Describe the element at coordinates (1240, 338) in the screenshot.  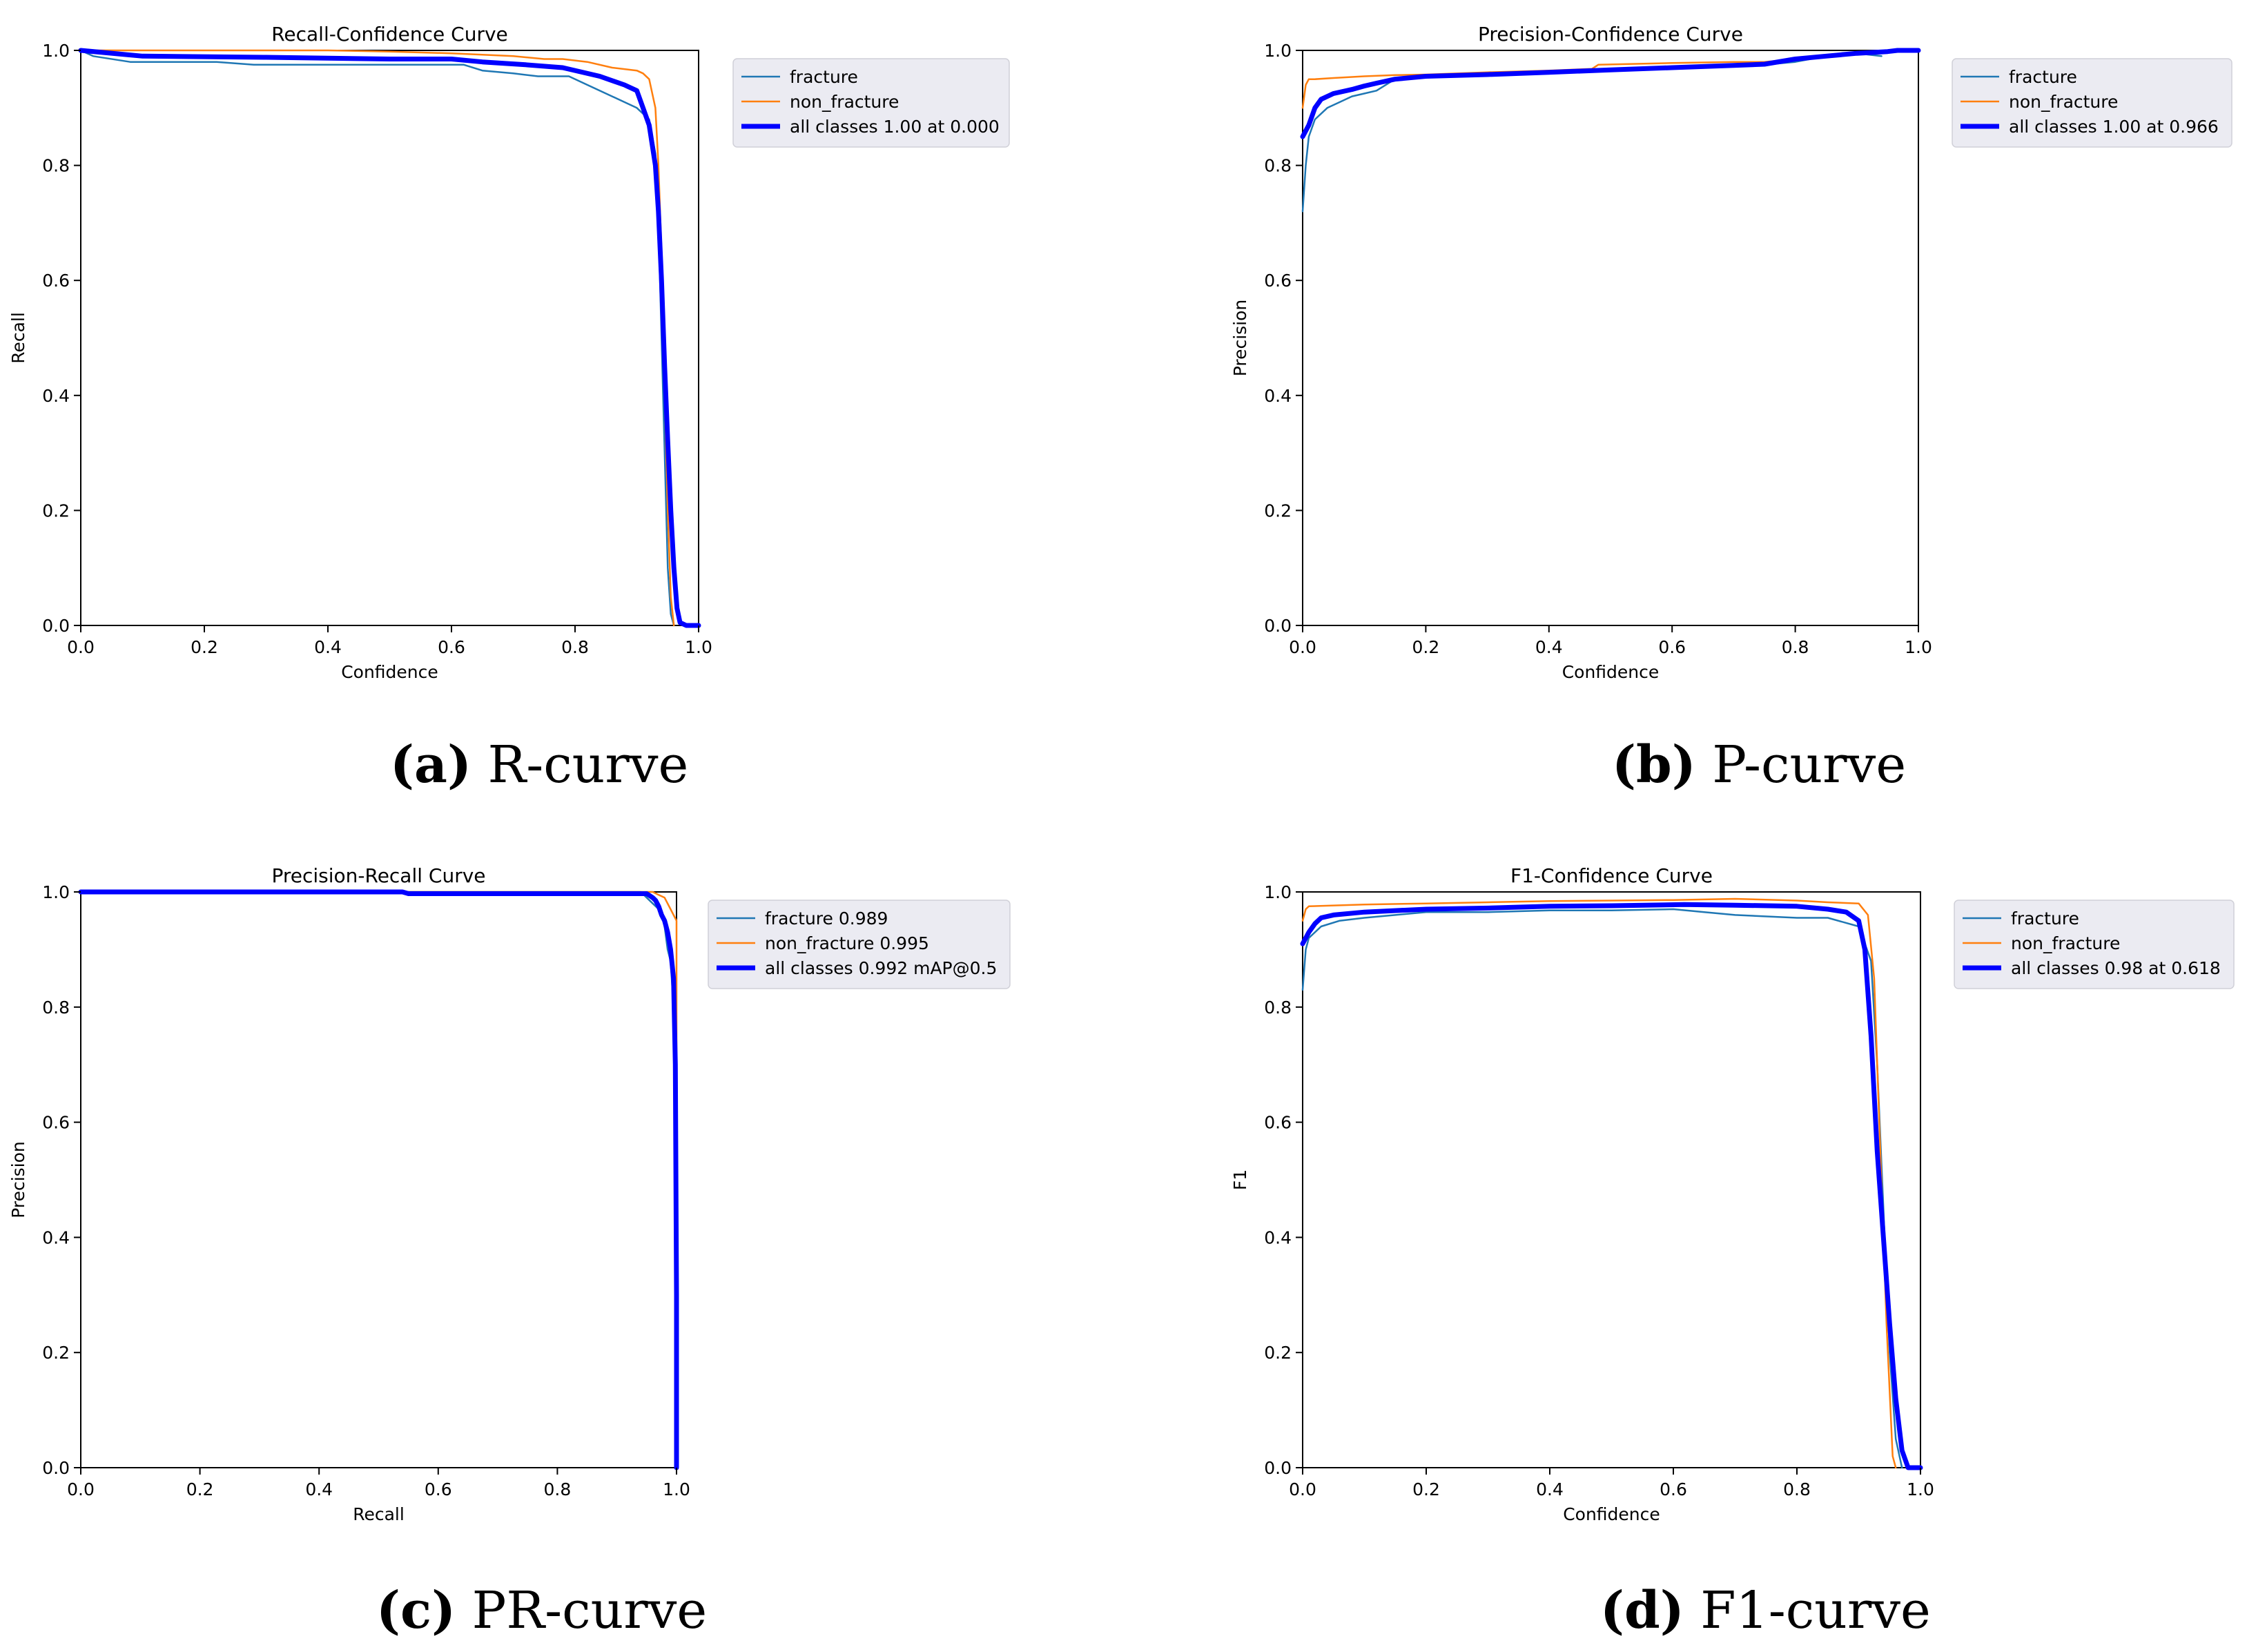
I see `y-axis-label: Precision` at that location.